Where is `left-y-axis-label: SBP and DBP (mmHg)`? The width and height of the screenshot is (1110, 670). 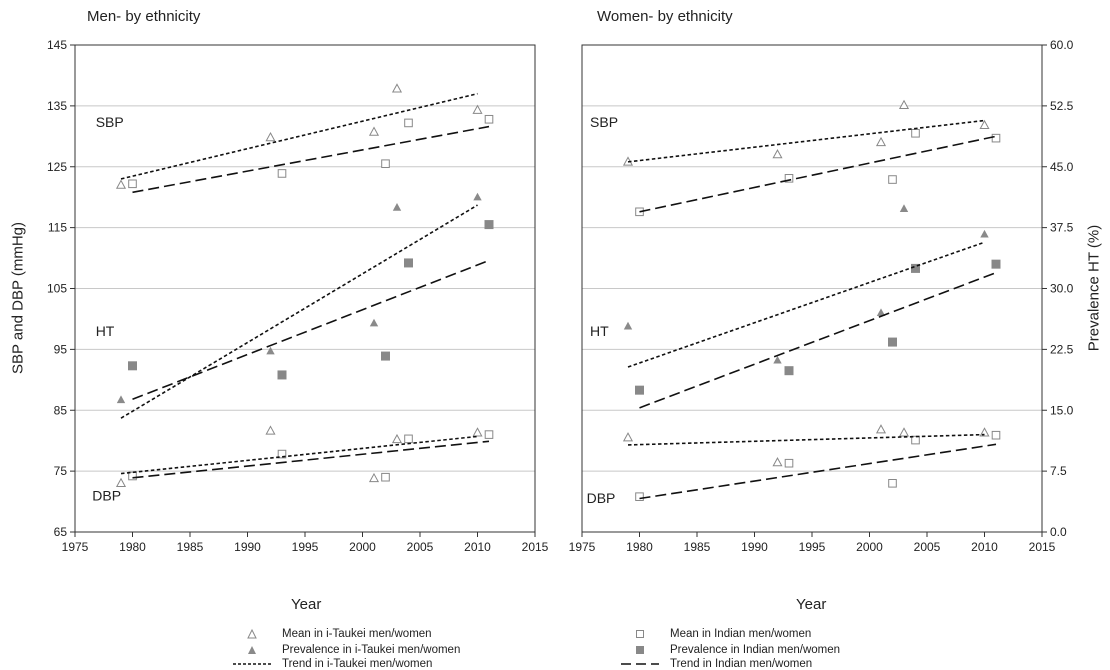
left-y-axis-label: SBP and DBP (mmHg) is located at coordinates (18, 298).